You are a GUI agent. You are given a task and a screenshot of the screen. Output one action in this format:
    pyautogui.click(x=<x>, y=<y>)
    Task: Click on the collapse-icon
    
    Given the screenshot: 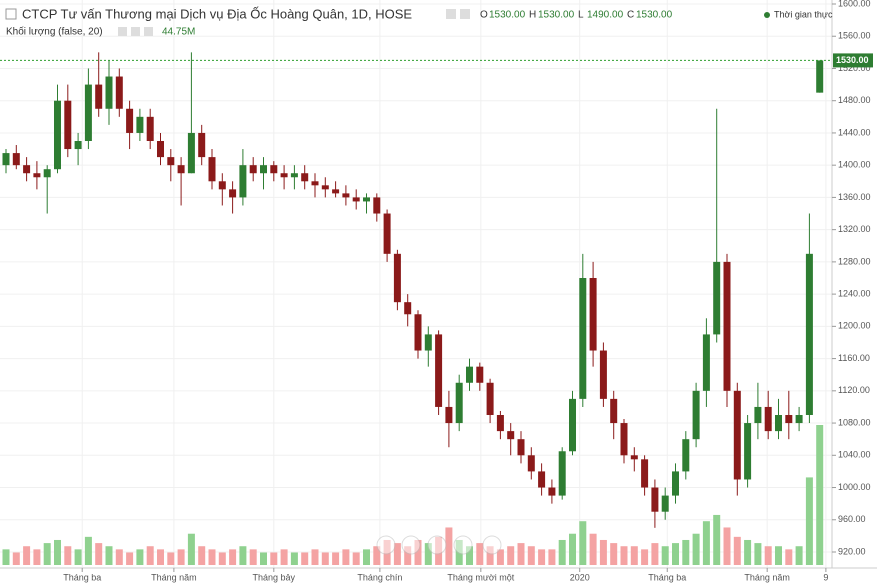 What is the action you would take?
    pyautogui.click(x=11, y=14)
    